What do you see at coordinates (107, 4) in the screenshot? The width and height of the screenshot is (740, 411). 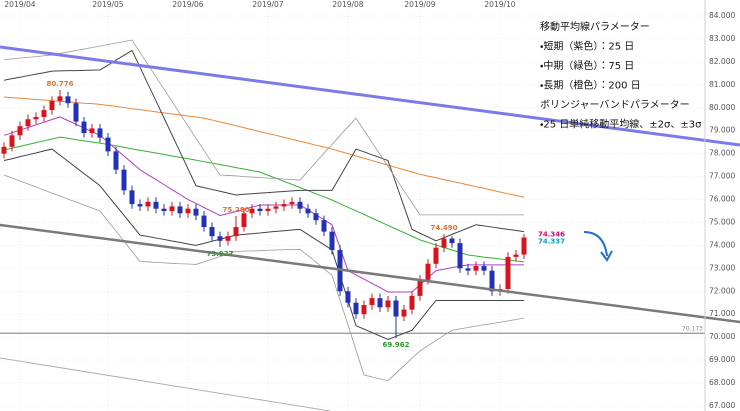 I see `x-tick-label: 2019/05` at bounding box center [107, 4].